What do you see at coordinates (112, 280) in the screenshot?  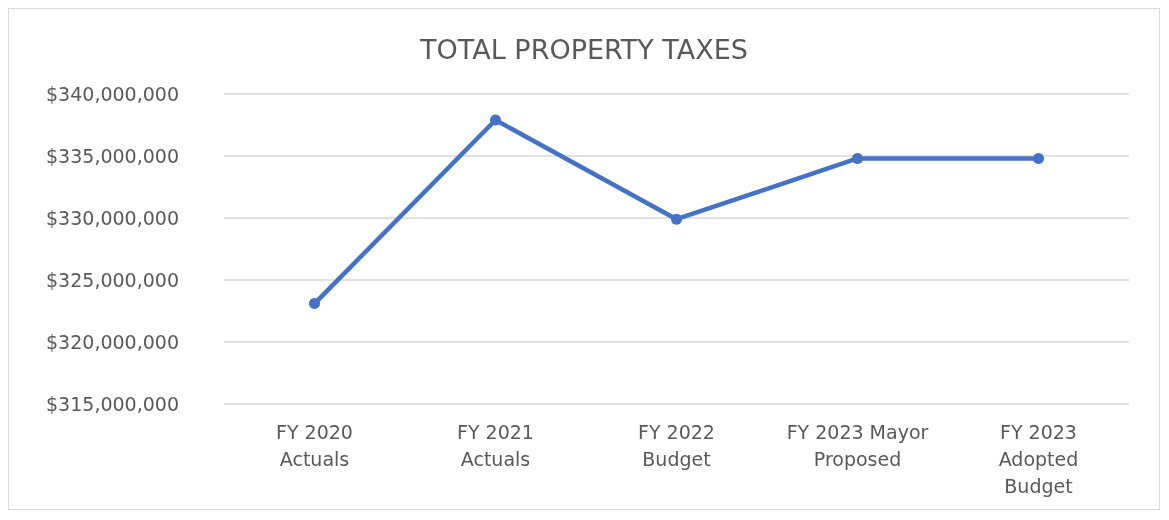 I see `y-tick-label: $325,000,000` at bounding box center [112, 280].